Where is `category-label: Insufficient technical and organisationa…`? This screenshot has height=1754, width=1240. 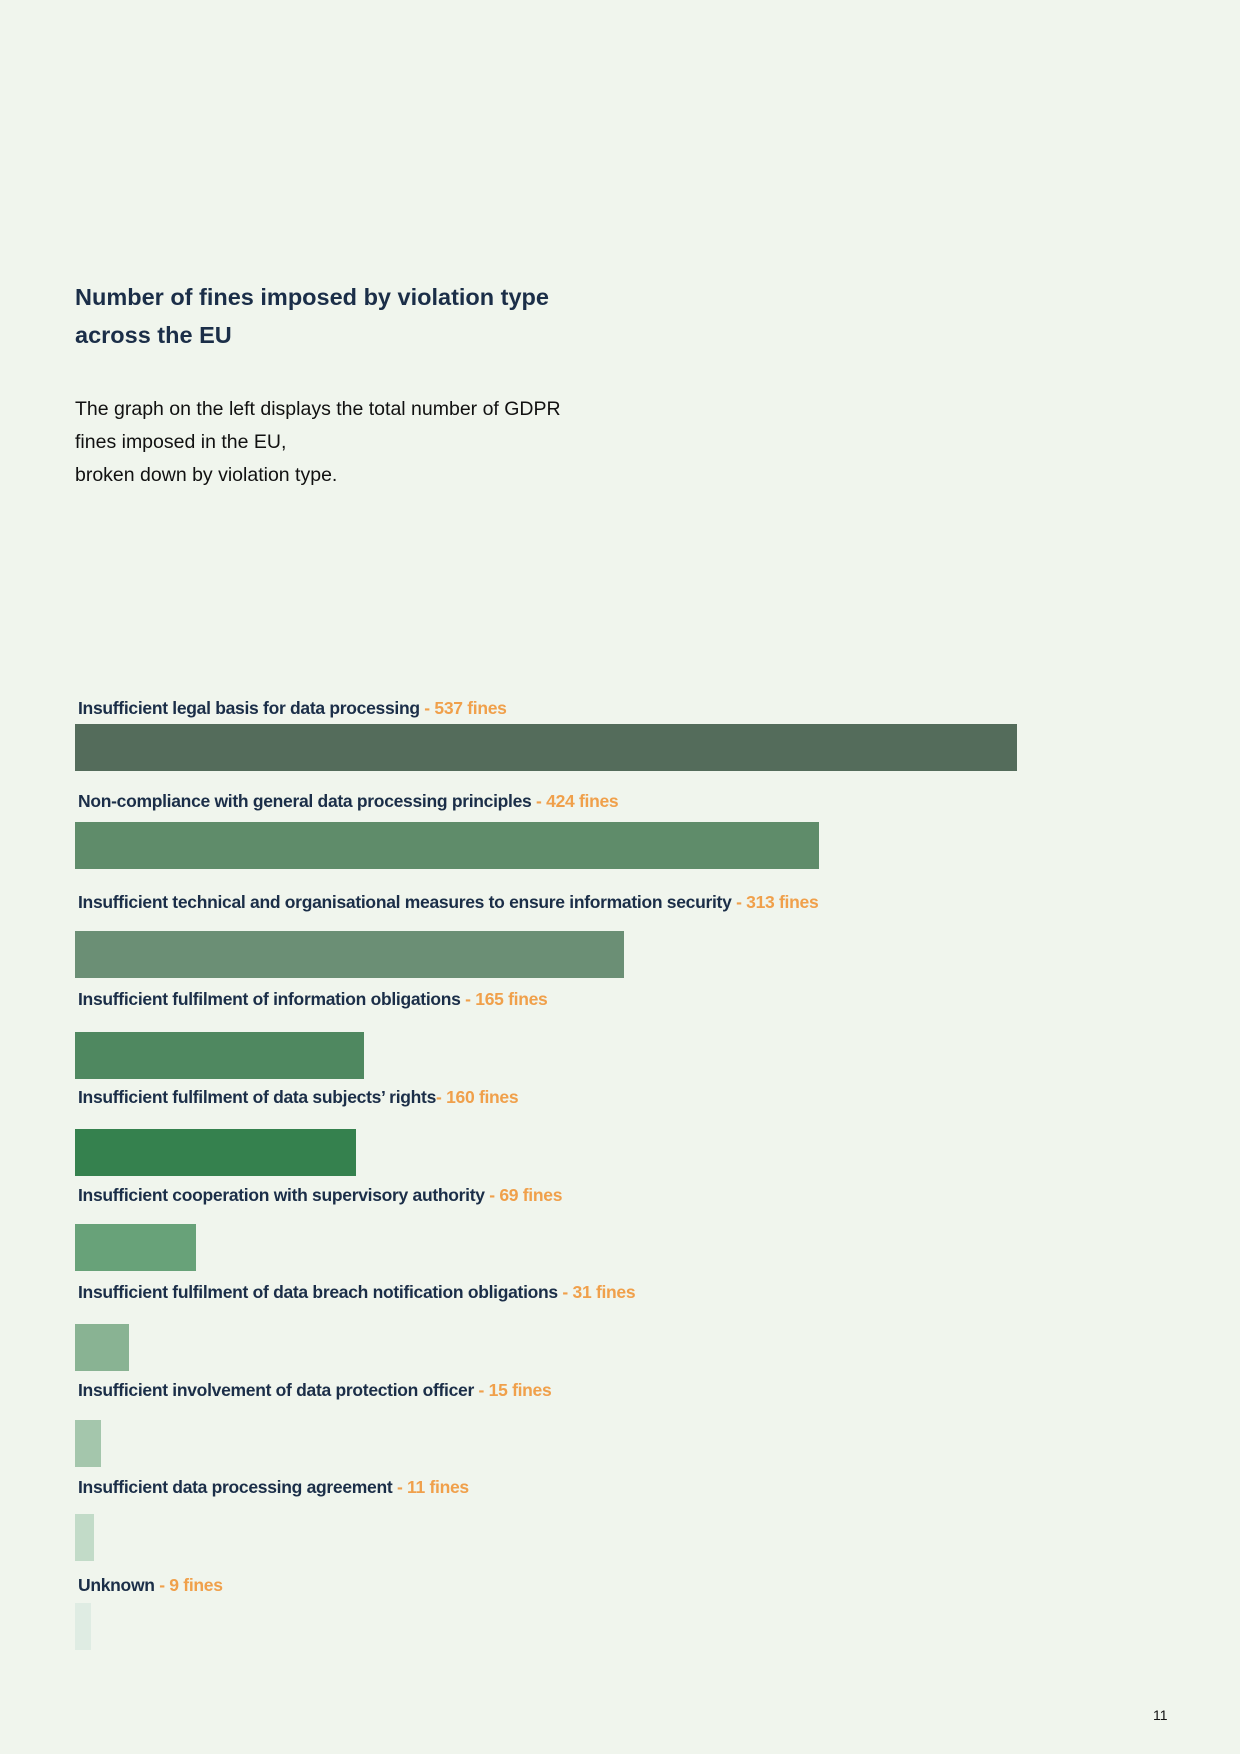 category-label: Insufficient technical and organisationa… is located at coordinates (405, 902).